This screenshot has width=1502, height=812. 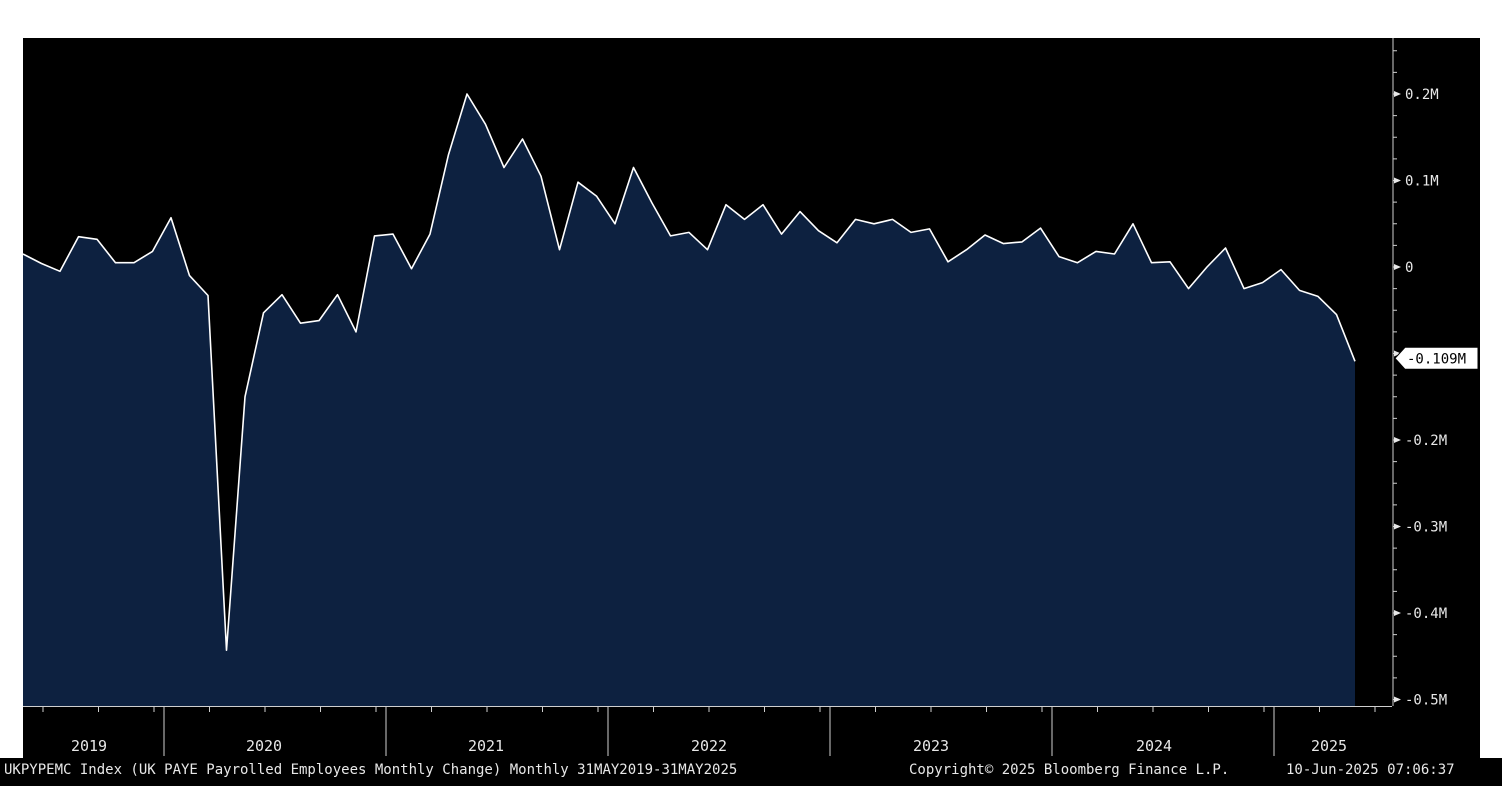 I want to click on x-tick-label: 2022, so click(x=709, y=746).